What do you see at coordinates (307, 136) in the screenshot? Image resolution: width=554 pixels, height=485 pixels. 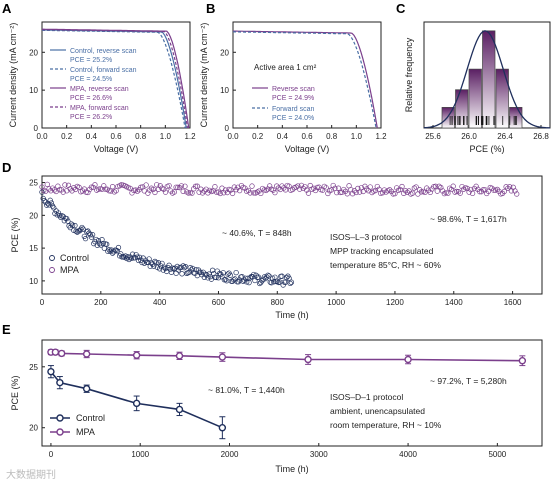 I see `x-tick-label: 0.6` at bounding box center [307, 136].